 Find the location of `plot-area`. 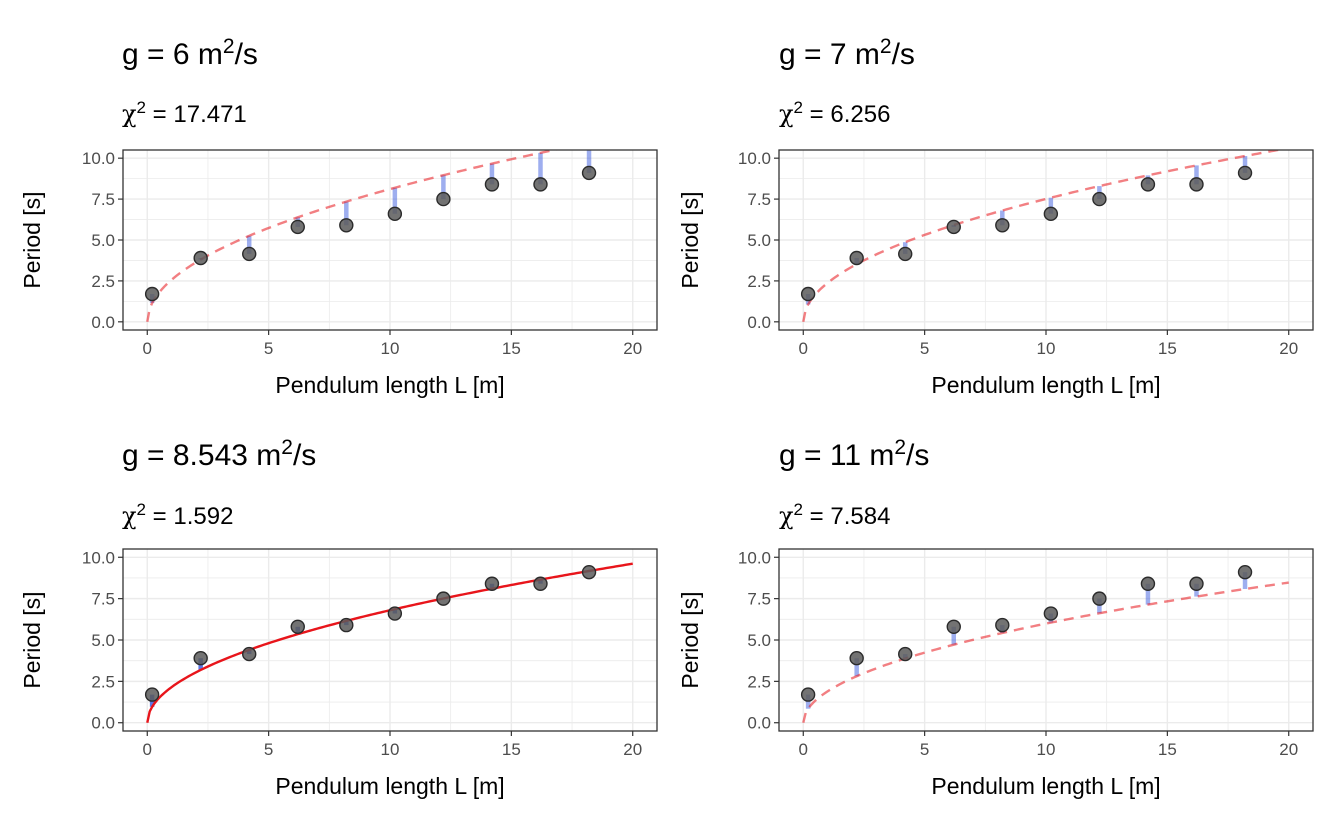

plot-area is located at coordinates (388, 642).